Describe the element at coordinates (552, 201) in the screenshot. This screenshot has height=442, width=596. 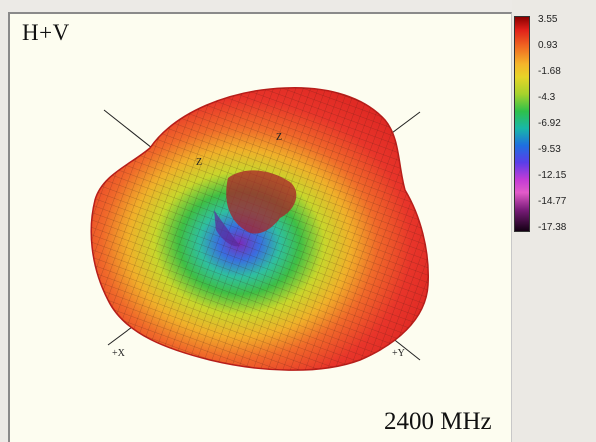
I see `colorbar-tick: -14.77` at that location.